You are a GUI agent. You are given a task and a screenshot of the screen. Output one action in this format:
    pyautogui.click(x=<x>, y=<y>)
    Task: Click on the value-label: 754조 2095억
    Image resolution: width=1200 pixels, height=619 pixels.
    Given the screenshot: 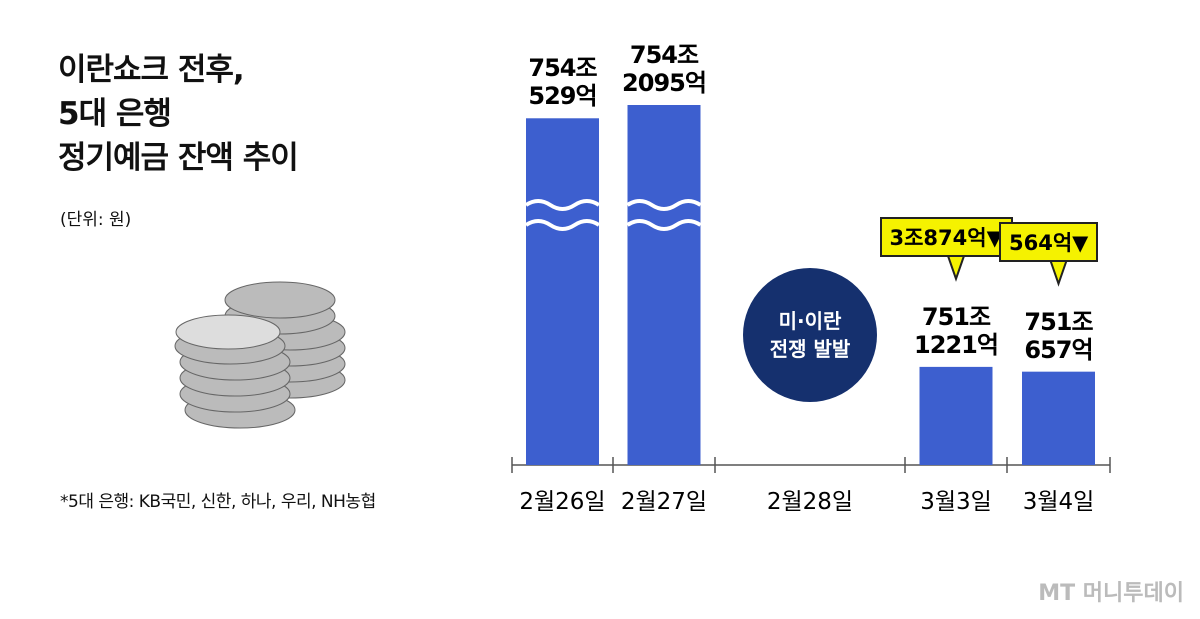 What is the action you would take?
    pyautogui.click(x=664, y=69)
    